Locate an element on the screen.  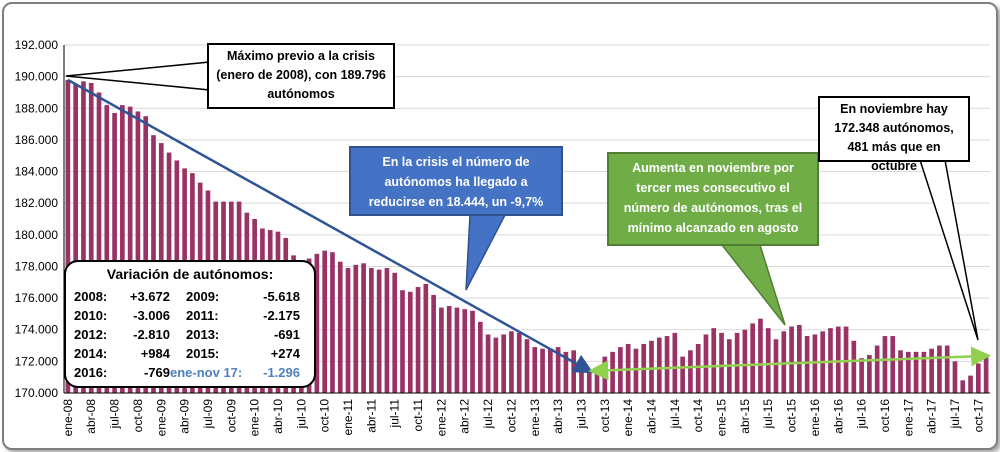
variation-year: 2009: is located at coordinates (203, 296).